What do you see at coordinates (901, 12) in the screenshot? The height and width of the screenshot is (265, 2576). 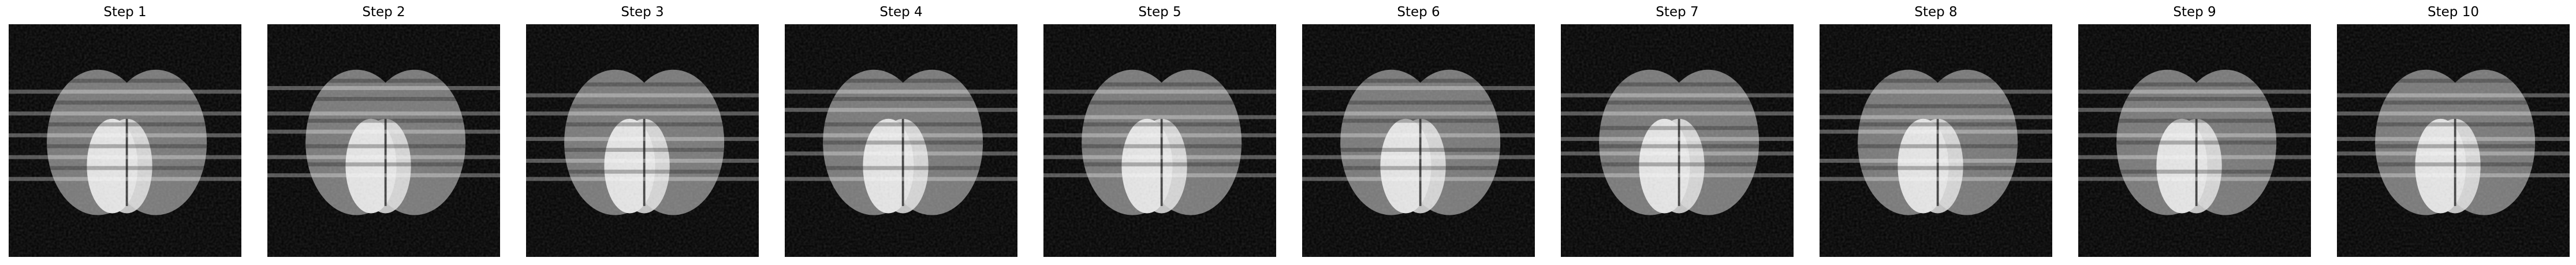 I see `panel-title: Step 4` at bounding box center [901, 12].